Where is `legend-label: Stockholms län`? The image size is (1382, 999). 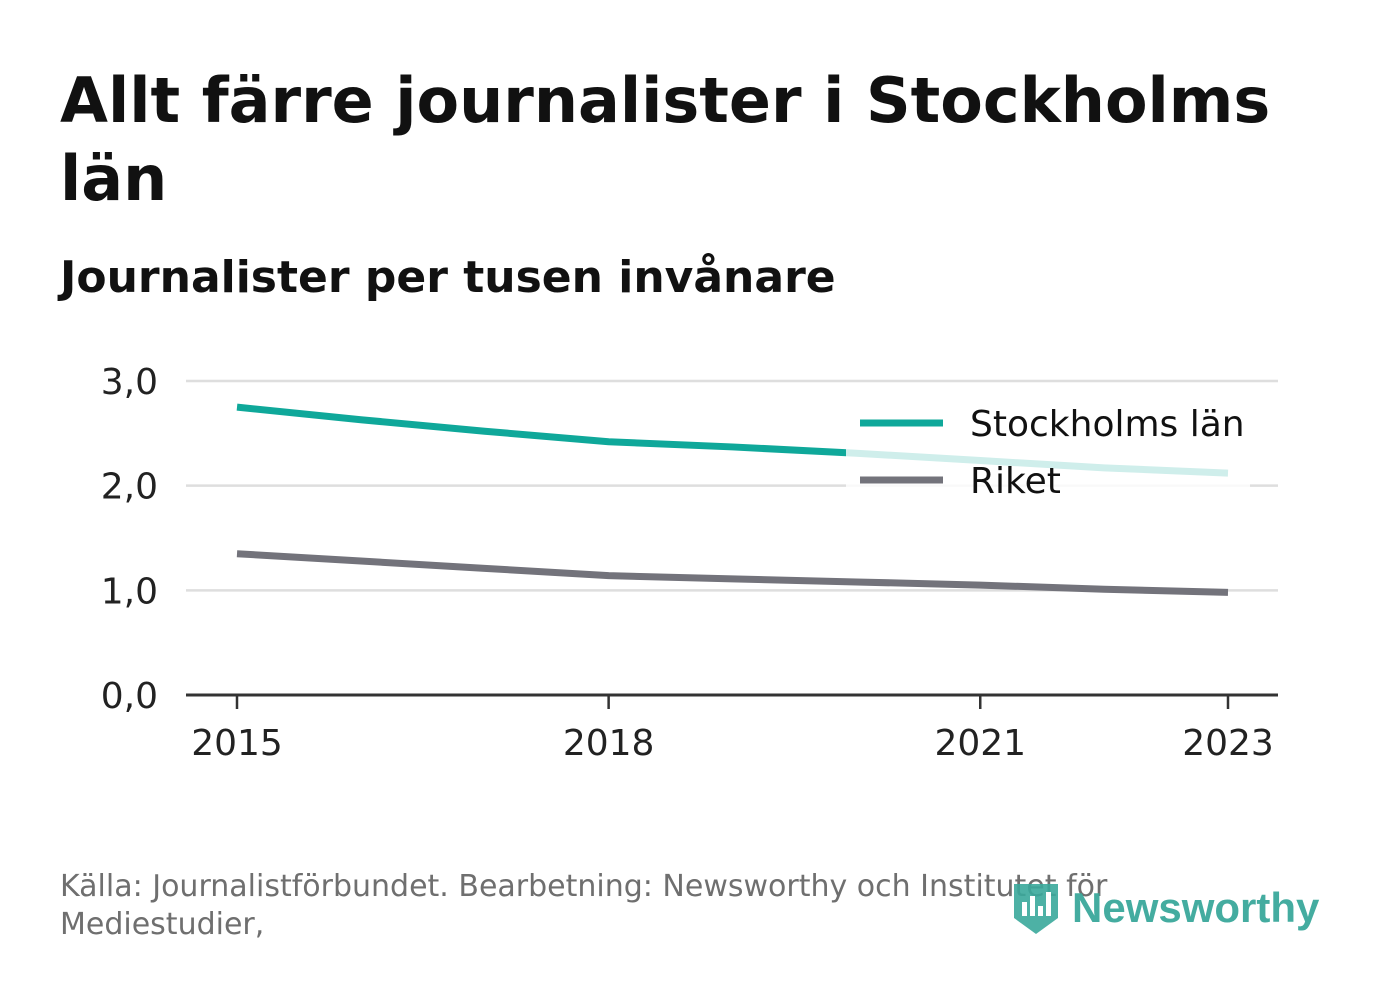
legend-label: Stockholms län is located at coordinates (1107, 424).